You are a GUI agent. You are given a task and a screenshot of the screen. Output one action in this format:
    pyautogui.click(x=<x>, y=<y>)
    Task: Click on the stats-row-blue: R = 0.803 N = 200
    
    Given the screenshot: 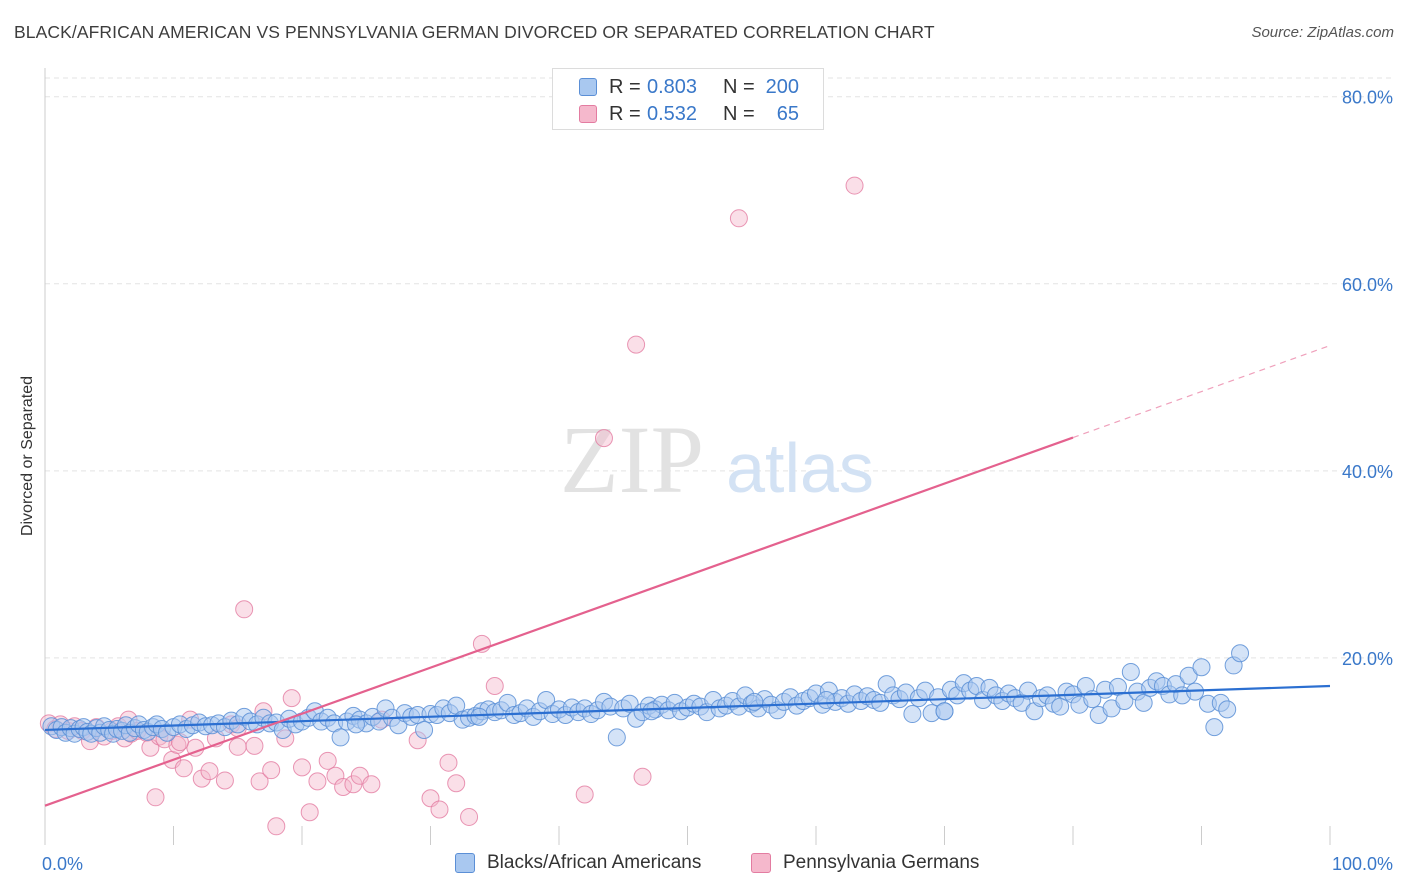 What is the action you would take?
    pyautogui.click(x=688, y=88)
    